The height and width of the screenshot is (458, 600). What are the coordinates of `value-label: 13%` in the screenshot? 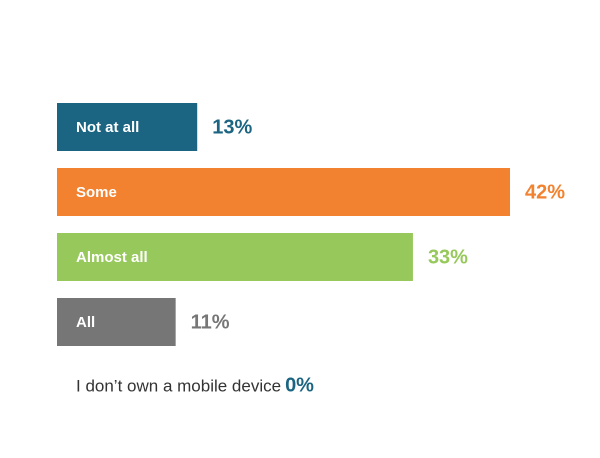 It's located at (232, 127).